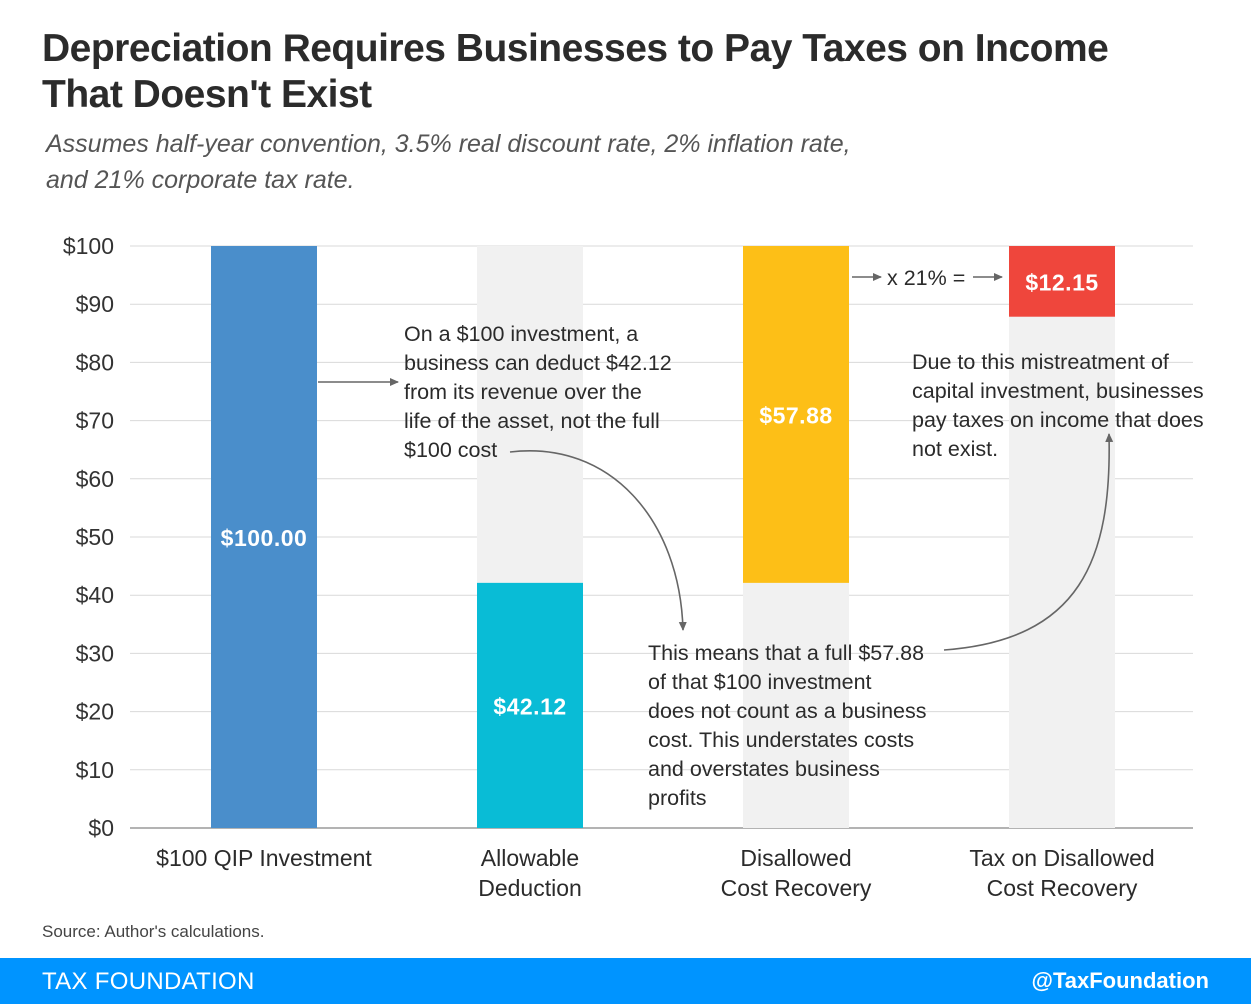 This screenshot has height=1004, width=1251. Describe the element at coordinates (530, 858) in the screenshot. I see `x-category-label: Allowable` at that location.